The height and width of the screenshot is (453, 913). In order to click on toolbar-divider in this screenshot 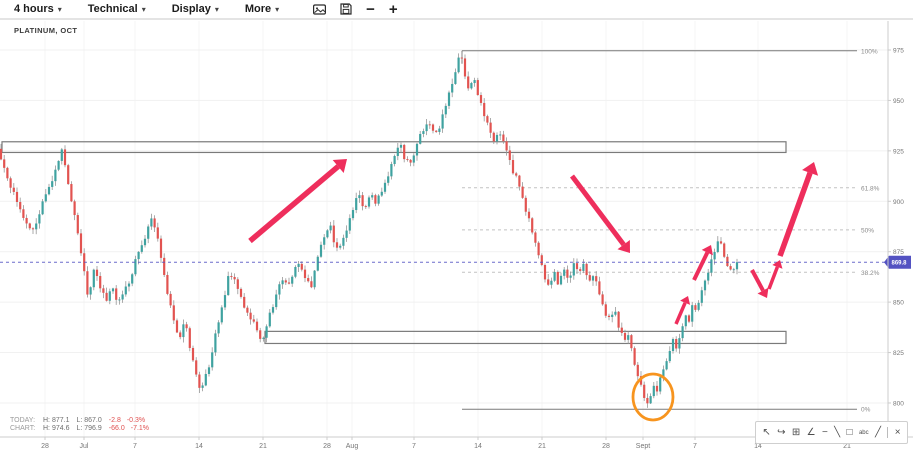, I will do `click(888, 432)`.